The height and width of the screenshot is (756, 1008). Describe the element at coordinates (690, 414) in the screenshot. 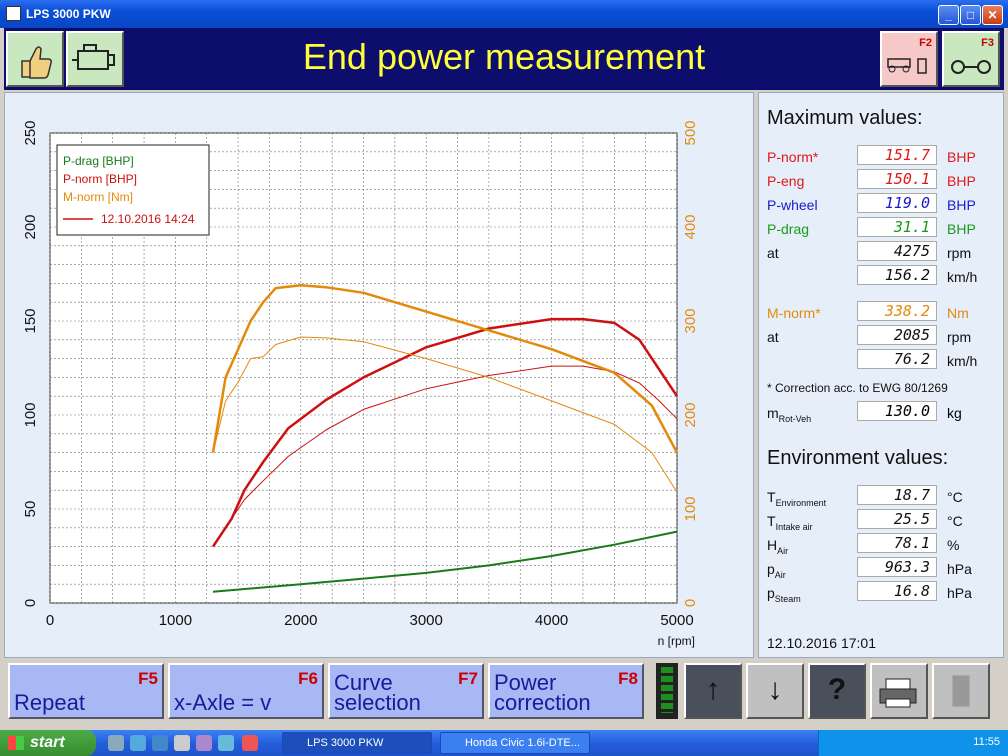

I see `y-right-tick-label: 200` at that location.